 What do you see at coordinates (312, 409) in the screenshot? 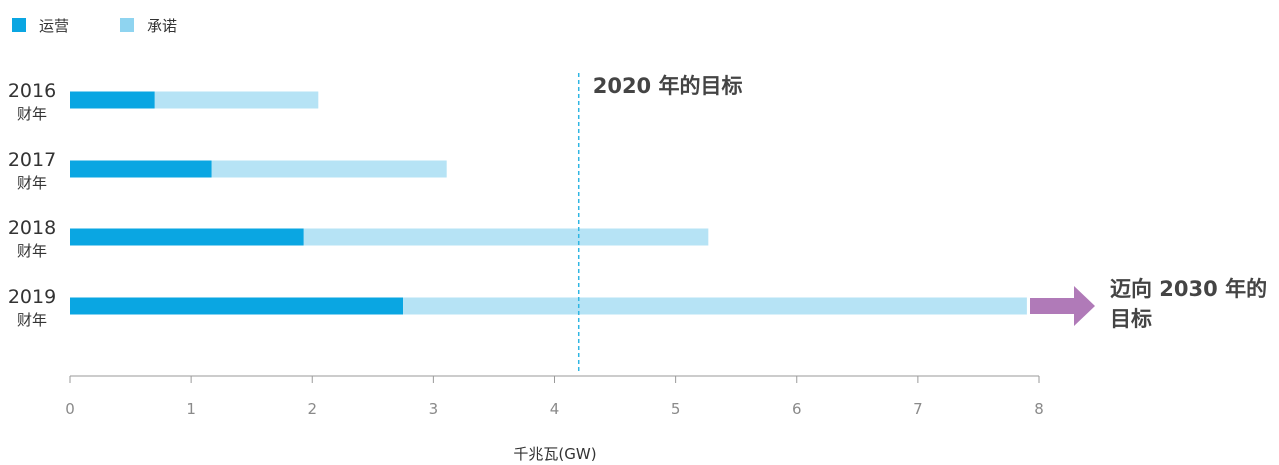
I see `x-tick-label: 2` at bounding box center [312, 409].